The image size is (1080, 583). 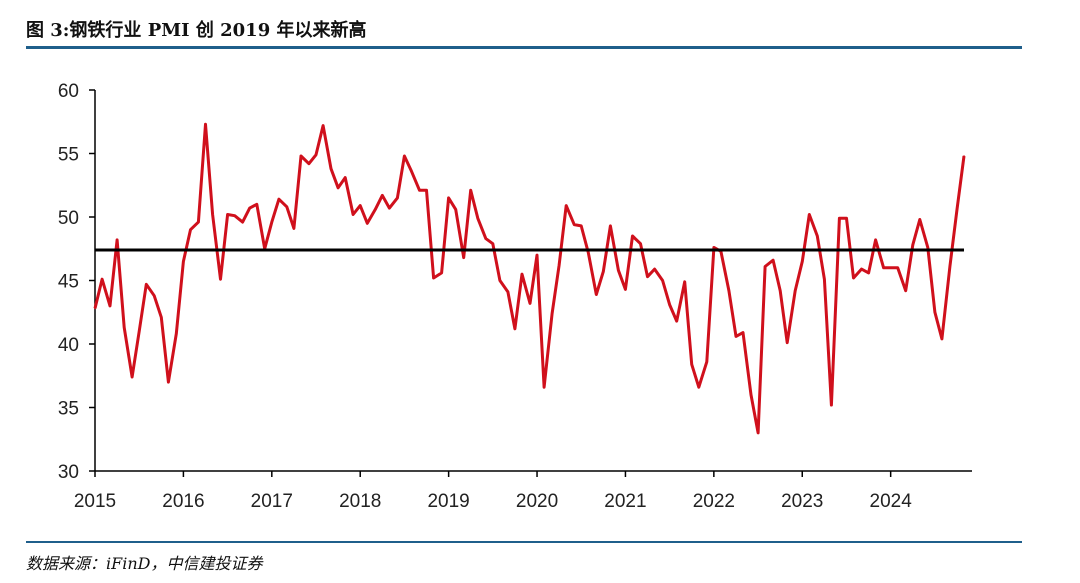 What do you see at coordinates (68, 218) in the screenshot?
I see `y-tick-label: 50` at bounding box center [68, 218].